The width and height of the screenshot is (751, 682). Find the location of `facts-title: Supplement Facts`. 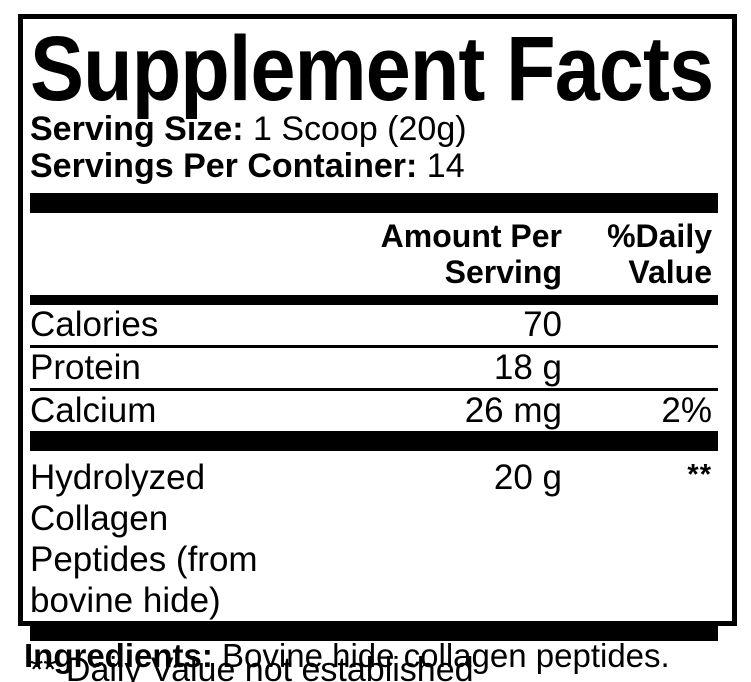

facts-title: Supplement Facts is located at coordinates (372, 69).